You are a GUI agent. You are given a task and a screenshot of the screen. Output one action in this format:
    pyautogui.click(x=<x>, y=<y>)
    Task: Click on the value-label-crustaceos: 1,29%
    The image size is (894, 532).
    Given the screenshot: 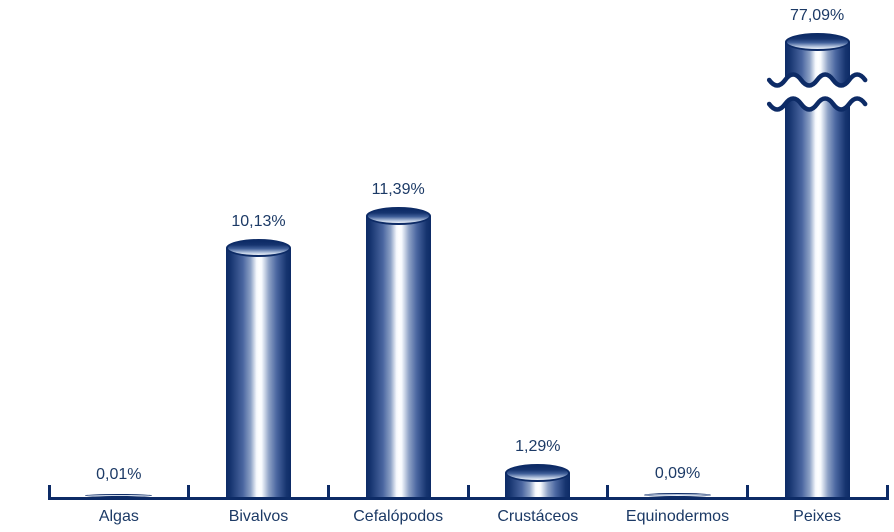 What is the action you would take?
    pyautogui.click(x=538, y=447)
    